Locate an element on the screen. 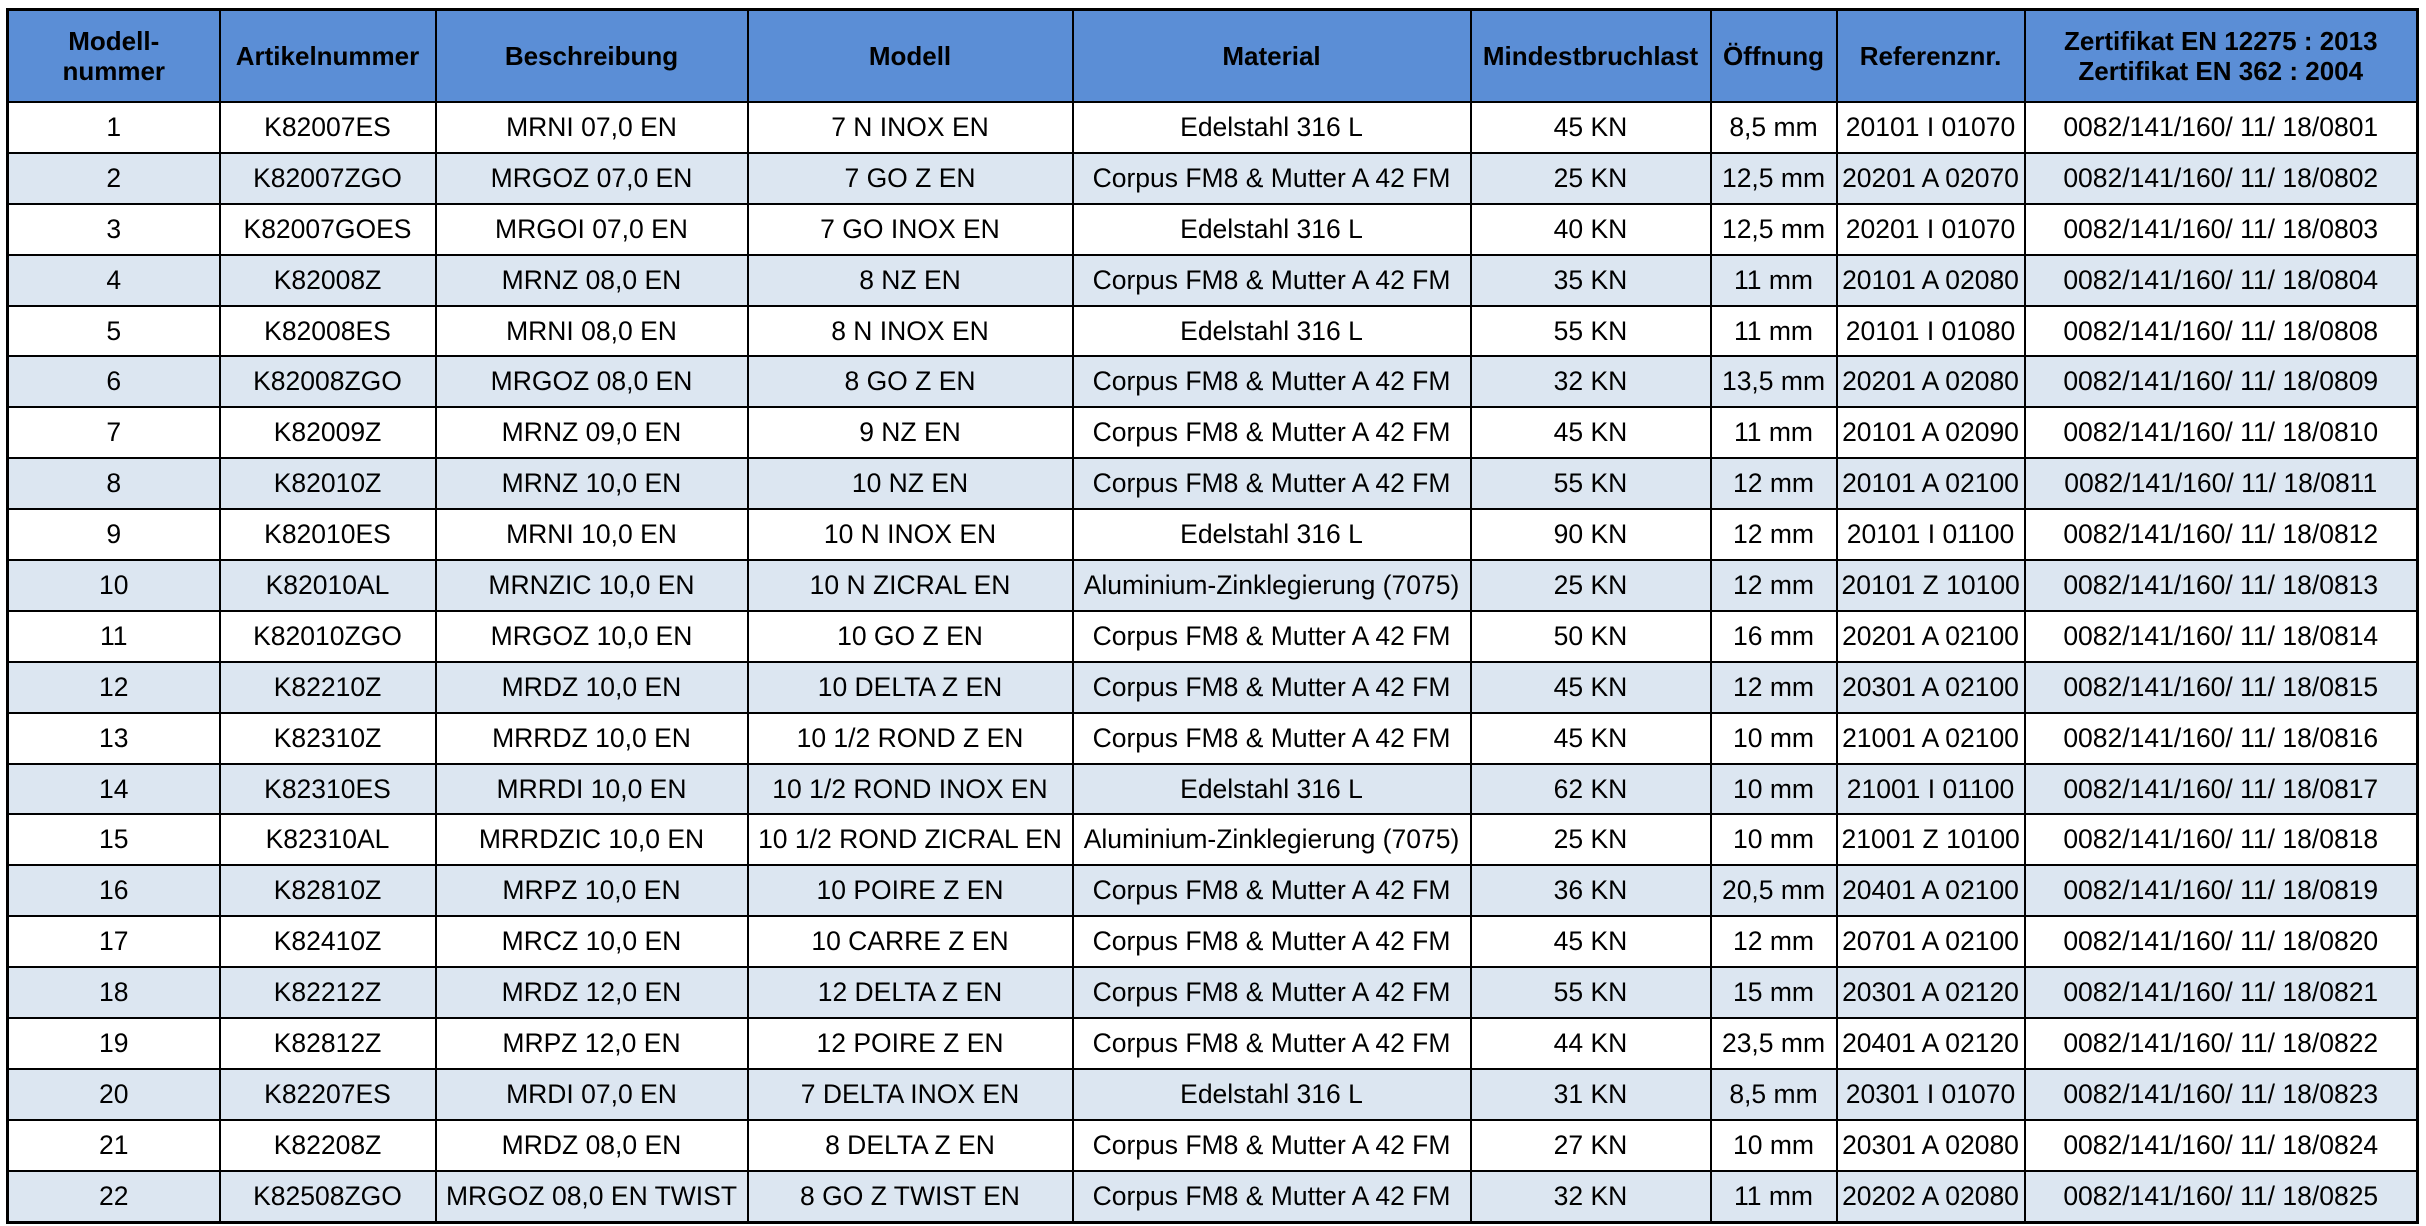  header-col-min-breaking-load: Mindestbruchlast is located at coordinates (1590, 55).